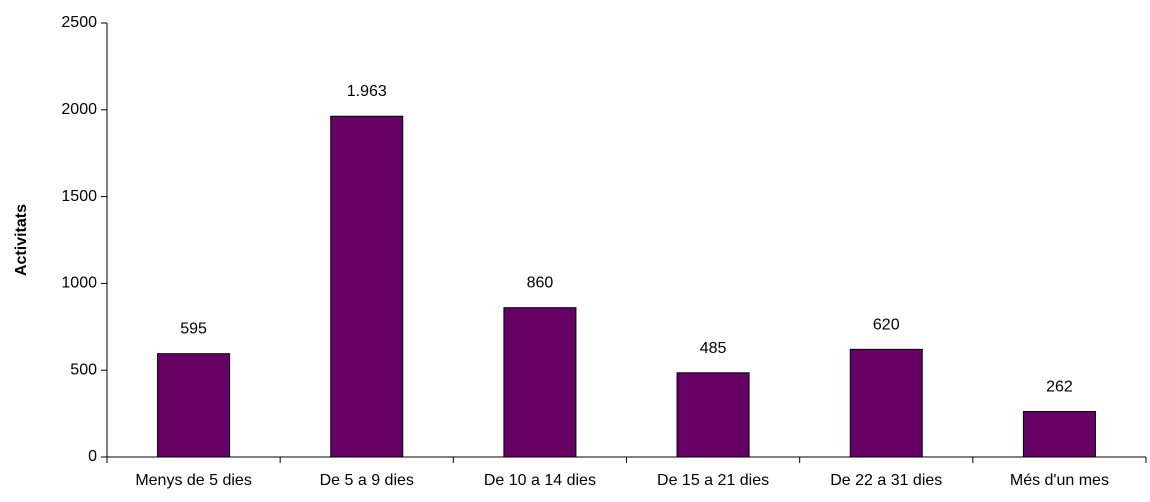 This screenshot has height=502, width=1150. I want to click on data-label: 262, so click(1059, 387).